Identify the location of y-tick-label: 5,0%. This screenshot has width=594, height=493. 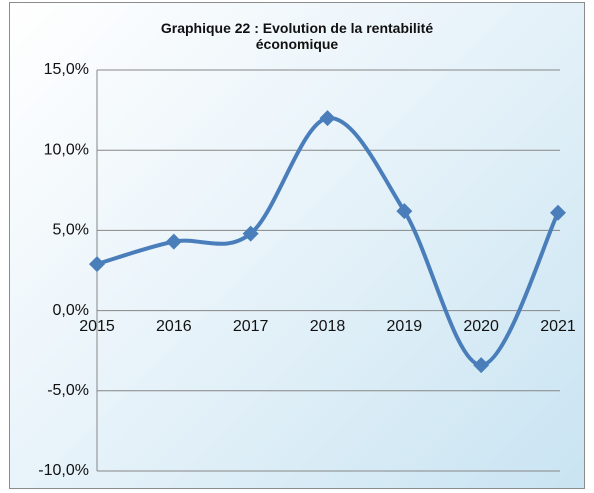
(71, 230).